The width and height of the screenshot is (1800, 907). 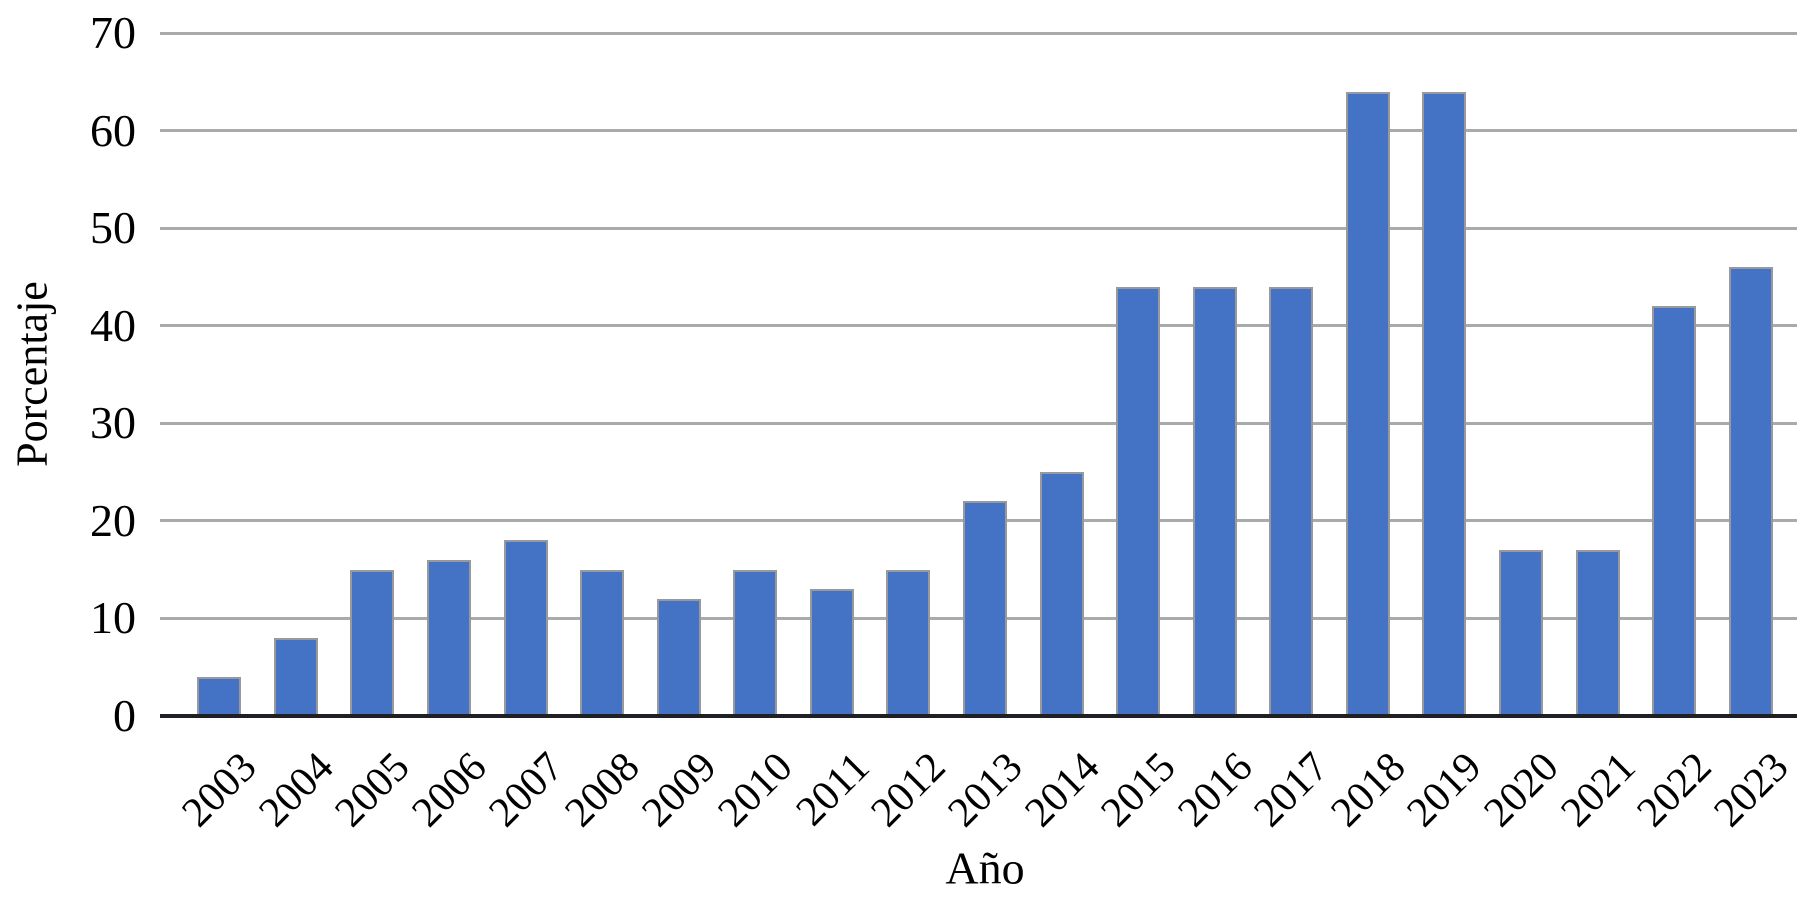 I want to click on bar-2021, so click(x=1597, y=633).